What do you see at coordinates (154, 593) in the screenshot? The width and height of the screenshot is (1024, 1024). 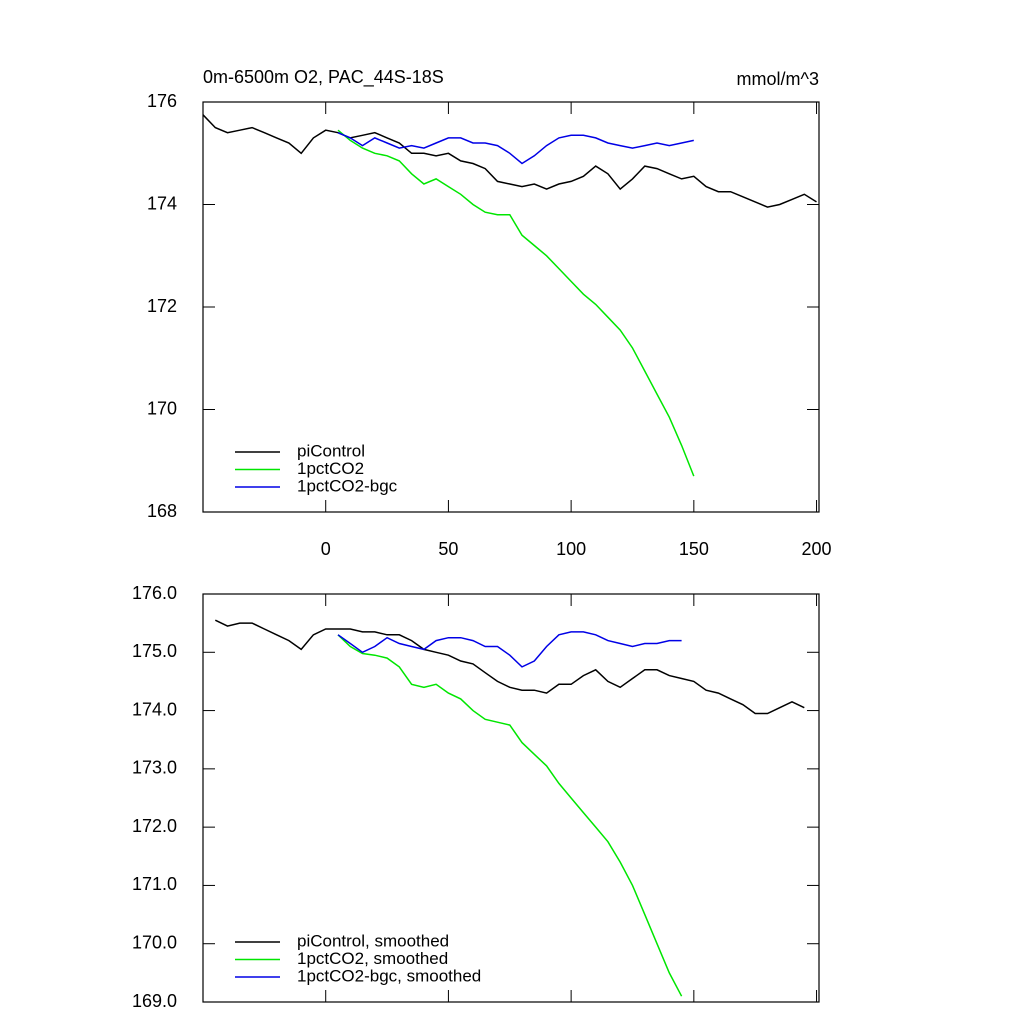 I see `y-tick-label: 176.0` at bounding box center [154, 593].